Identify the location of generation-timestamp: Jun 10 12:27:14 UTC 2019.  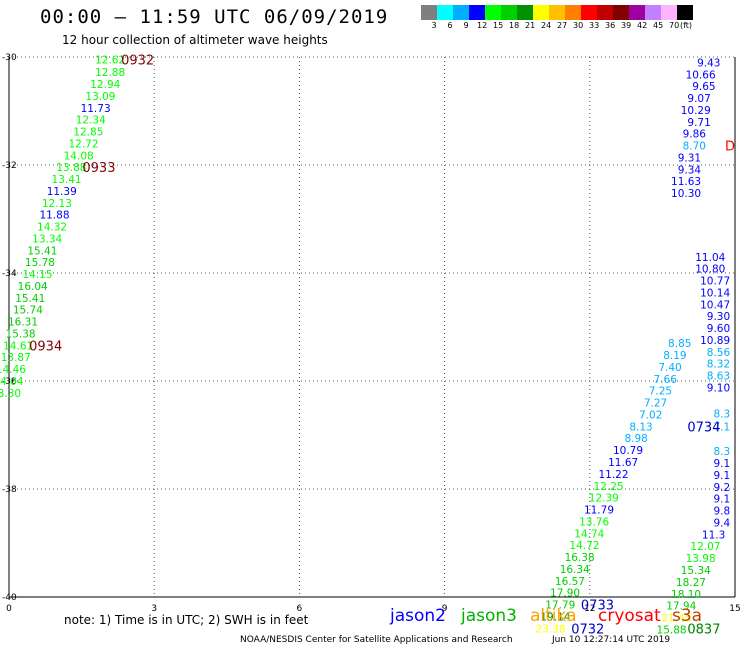
(611, 640).